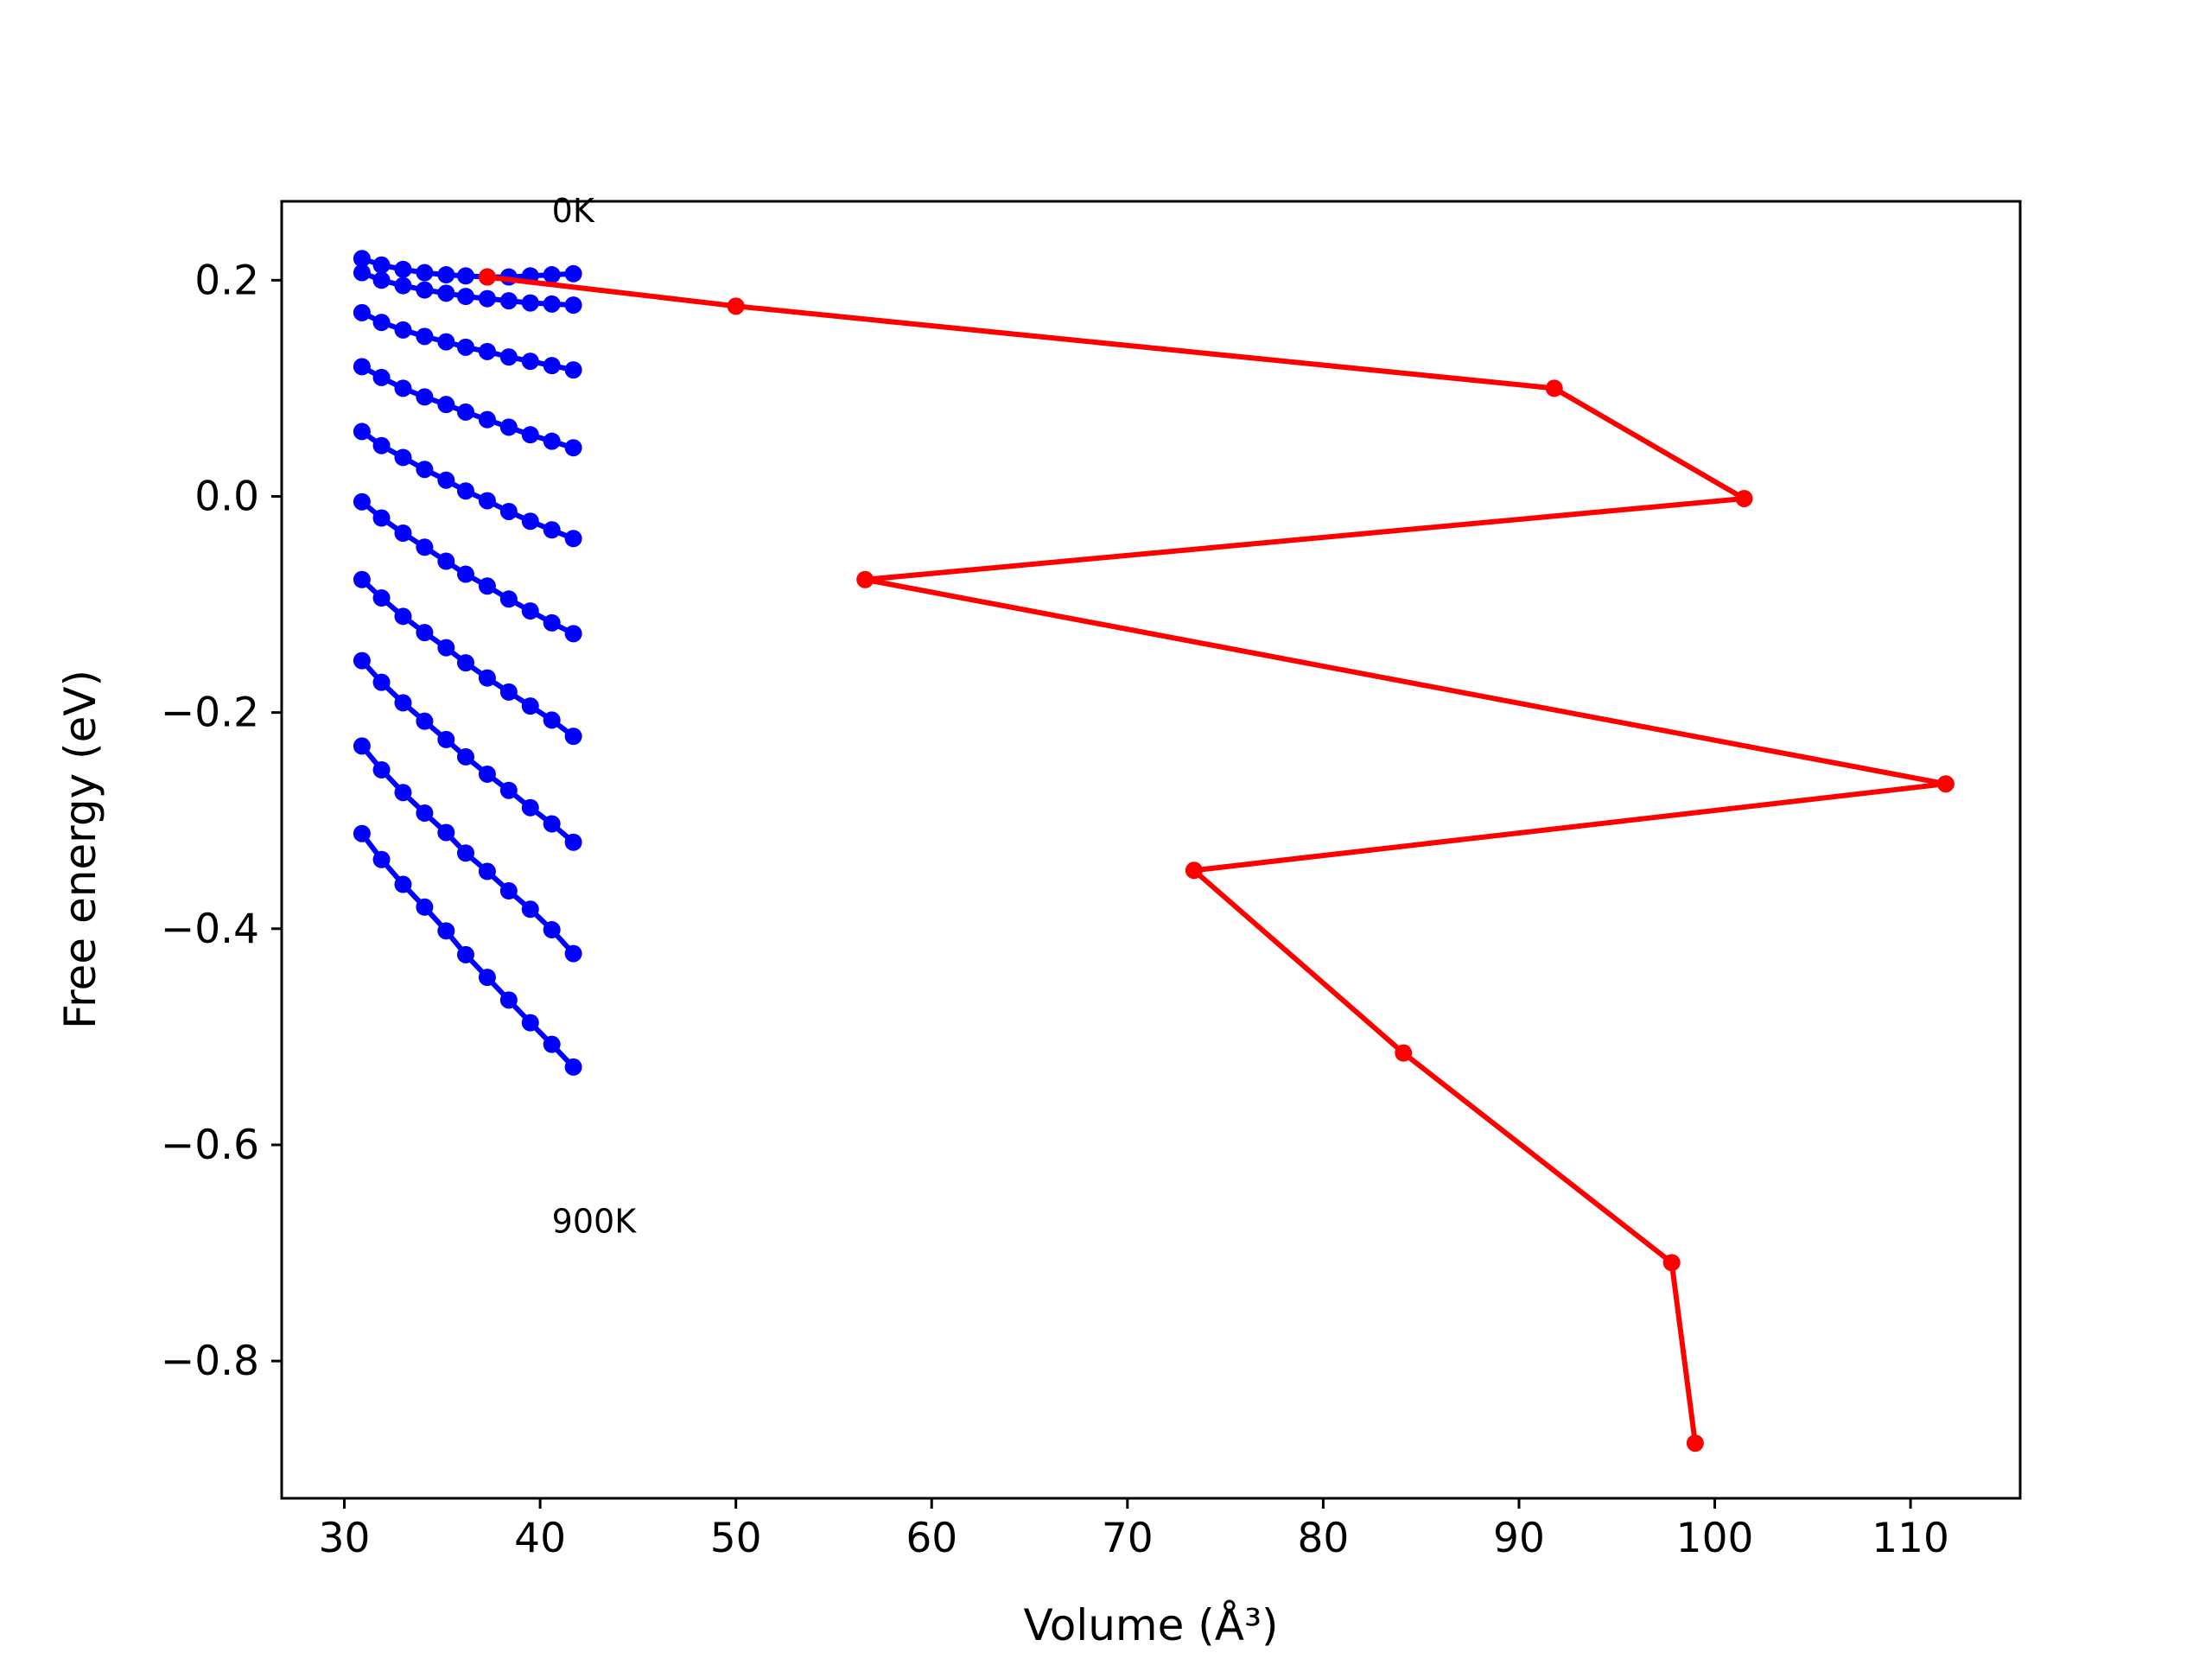 The width and height of the screenshot is (2212, 1659). What do you see at coordinates (345, 1538) in the screenshot?
I see `x-tick-label: 30` at bounding box center [345, 1538].